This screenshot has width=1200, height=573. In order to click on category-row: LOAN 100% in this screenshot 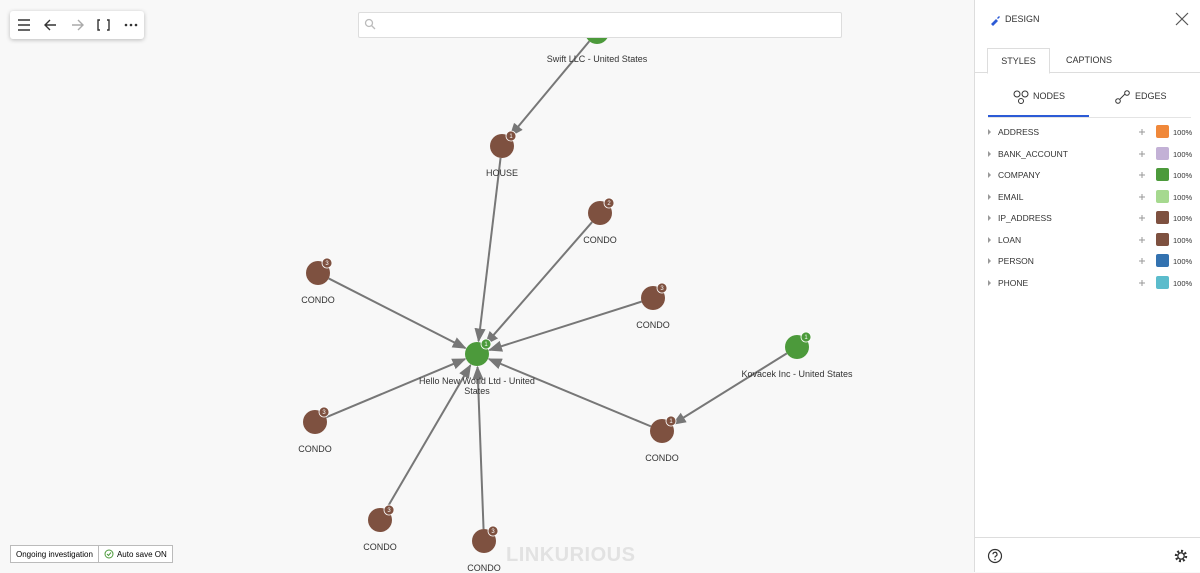, I will do `click(1090, 239)`.